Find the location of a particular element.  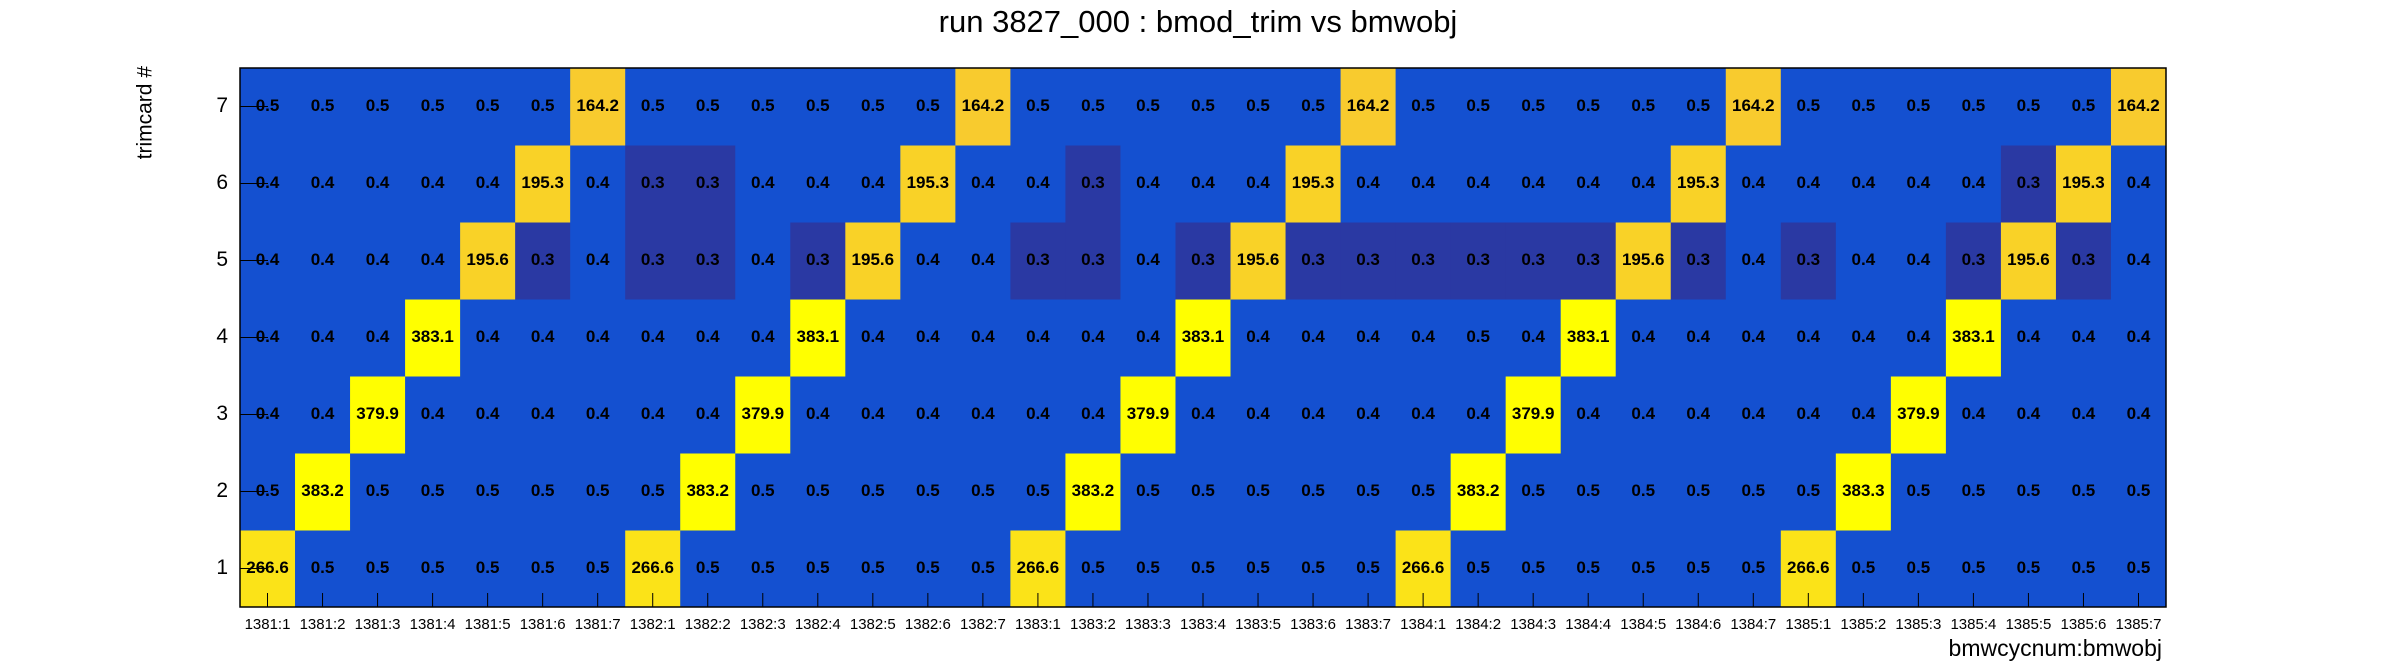

x-tick-label: 1381:7 is located at coordinates (598, 624).